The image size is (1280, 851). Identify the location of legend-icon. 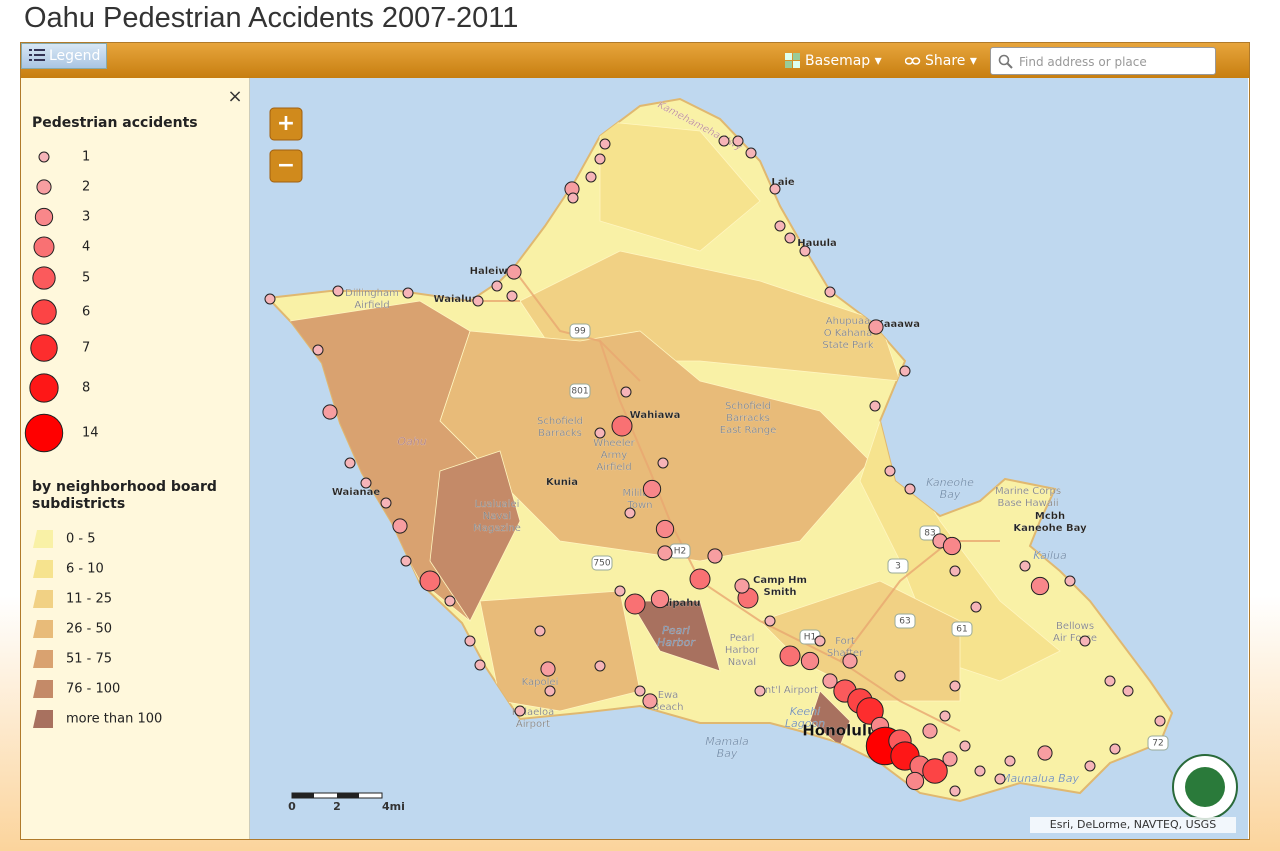
(37, 55).